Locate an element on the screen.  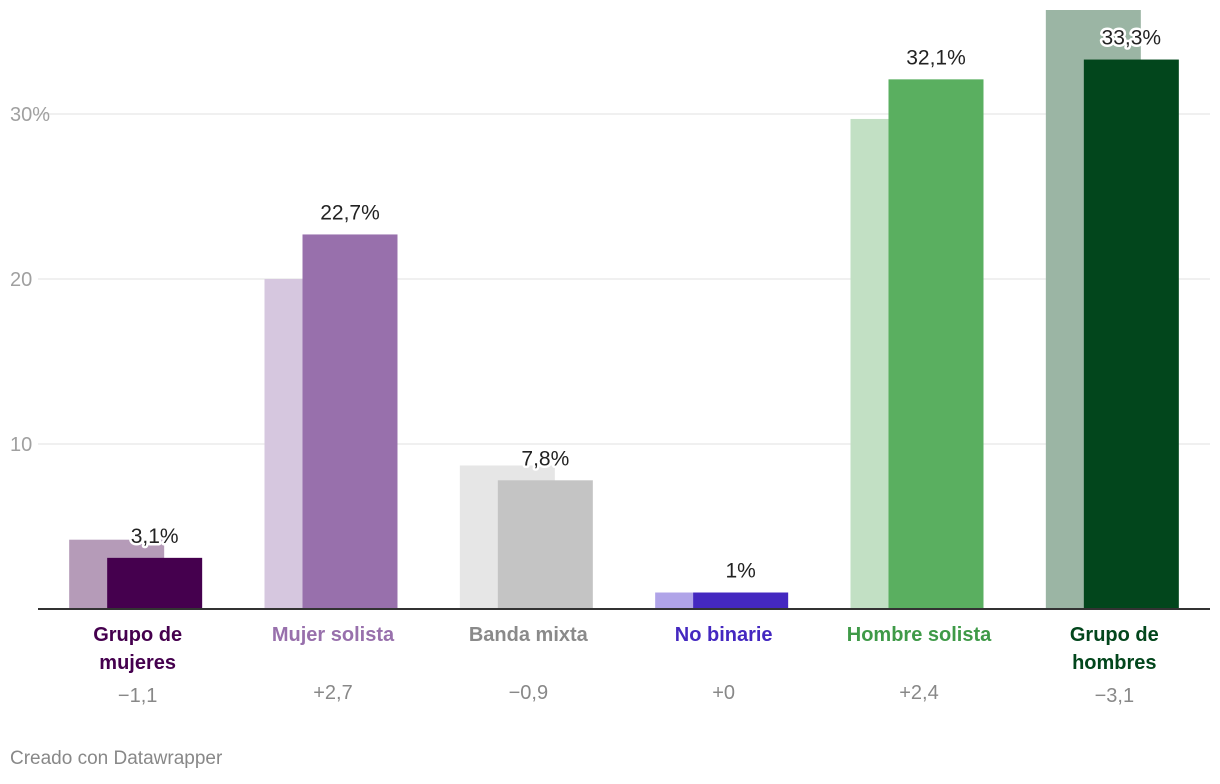
datawrapper-credit: Creado con Datawrapper is located at coordinates (116, 758).